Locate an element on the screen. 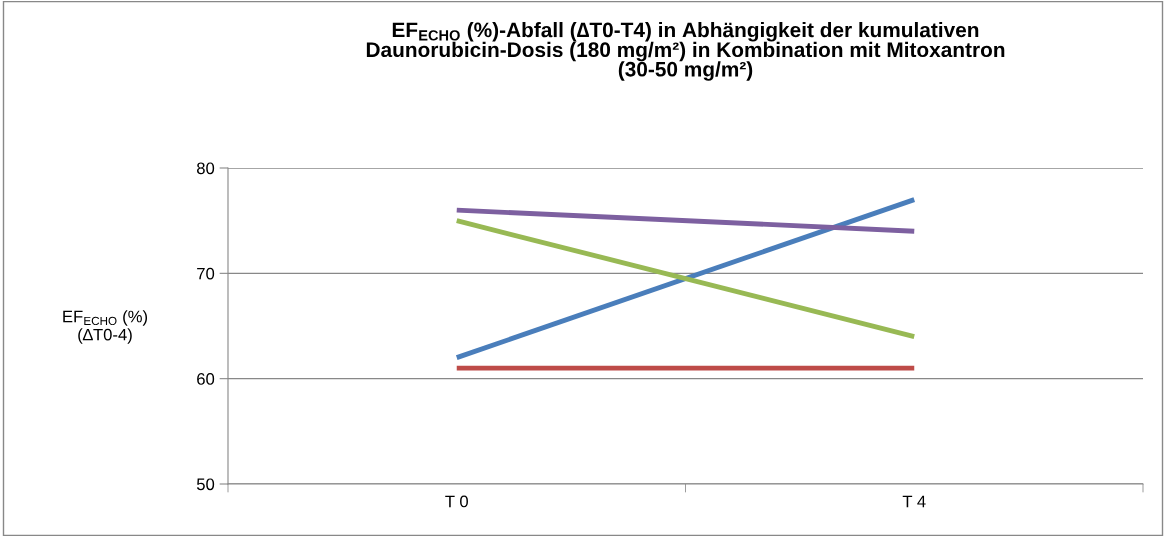 The image size is (1166, 537). chart-title: EF$_{ECHO}$ (%)-Abfall (∆T0-T4) in Abhängigkeit der kumulativen Daunorubicin-Dosis (180 mg/m²) in Kombination mit Mitoxantron (30-50 mg/m²) is located at coordinates (685, 51).